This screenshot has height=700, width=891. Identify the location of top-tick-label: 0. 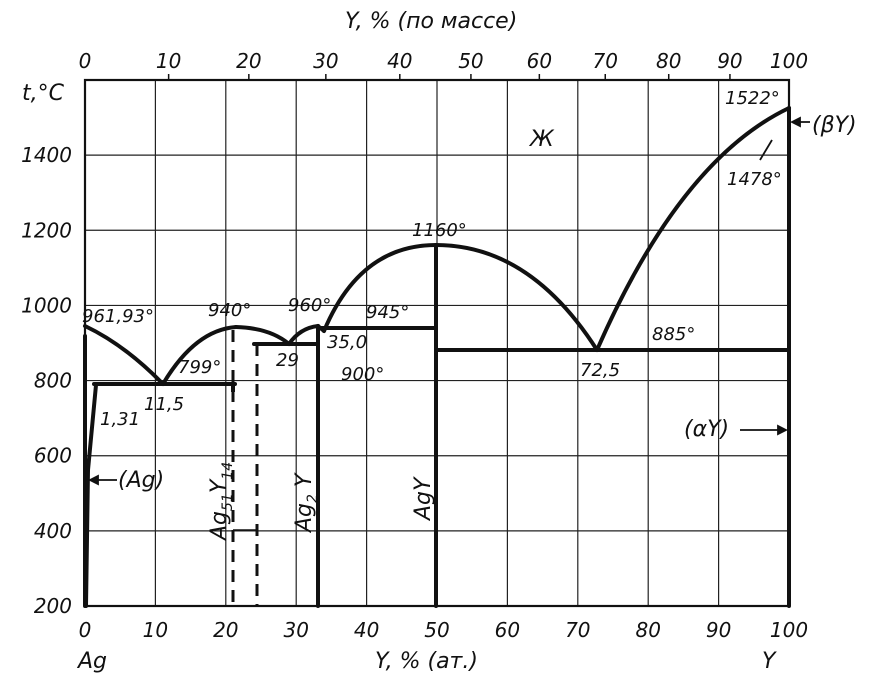
(85, 61).